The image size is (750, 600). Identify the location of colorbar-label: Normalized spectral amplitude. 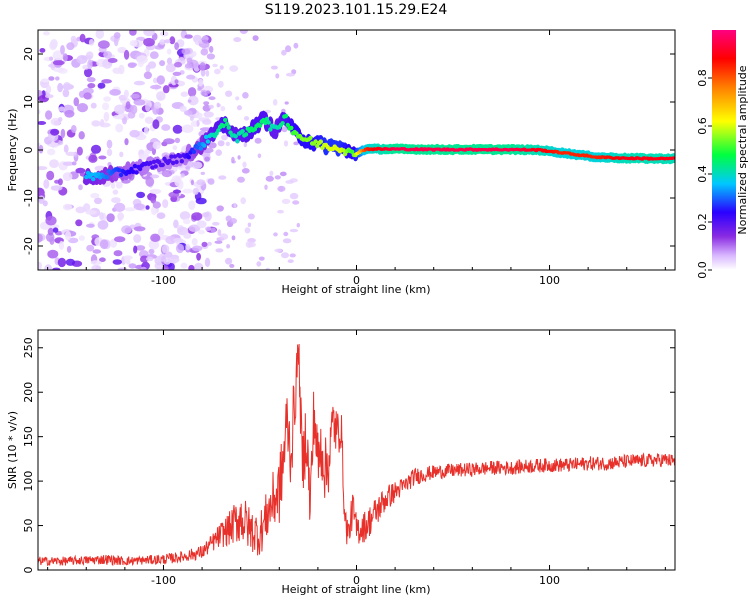
(742, 149).